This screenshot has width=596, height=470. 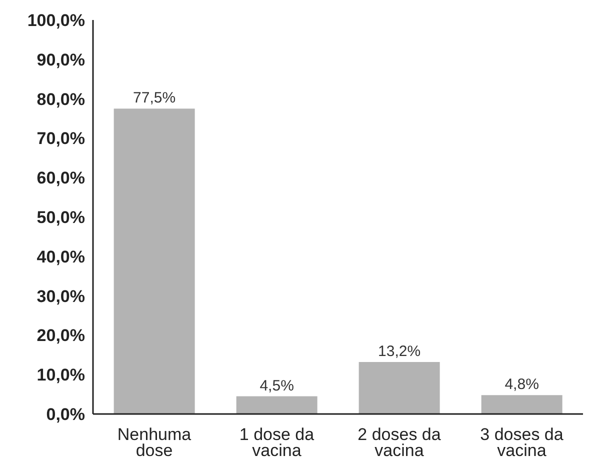 I want to click on y-tick-label: 60,0%, so click(x=60, y=178).